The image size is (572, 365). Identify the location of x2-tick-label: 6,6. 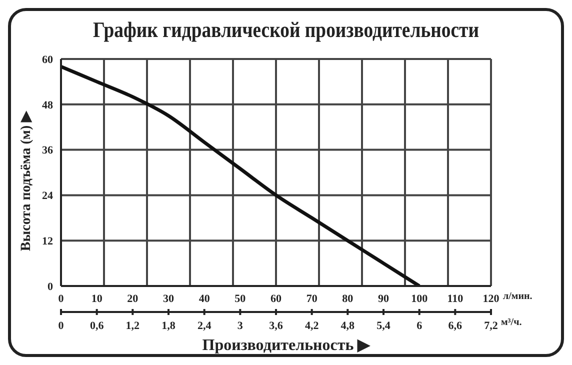
(455, 326).